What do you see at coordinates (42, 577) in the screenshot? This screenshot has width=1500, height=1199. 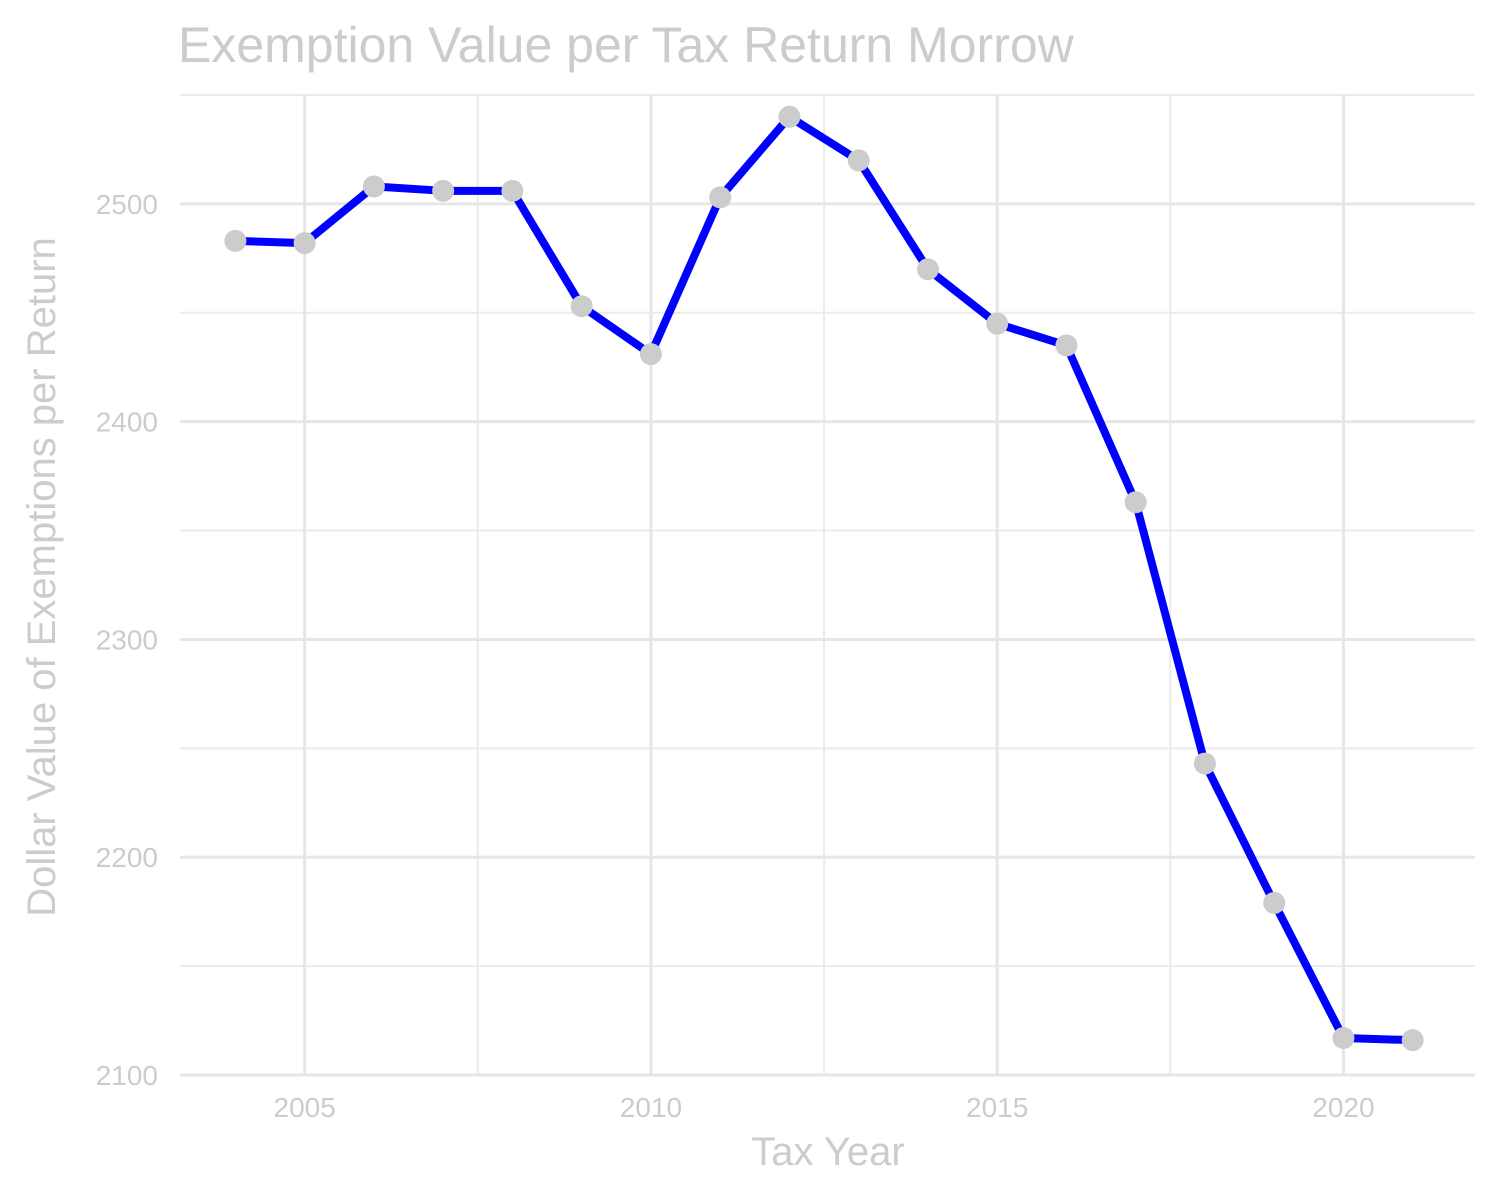 I see `y-axis-title: Dollar Value of Exemptions per Return` at bounding box center [42, 577].